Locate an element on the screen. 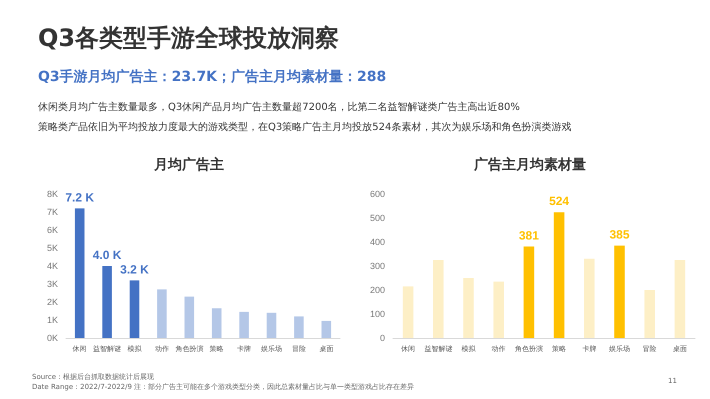 The image size is (710, 399). y-tick-label: 4K is located at coordinates (52, 266).